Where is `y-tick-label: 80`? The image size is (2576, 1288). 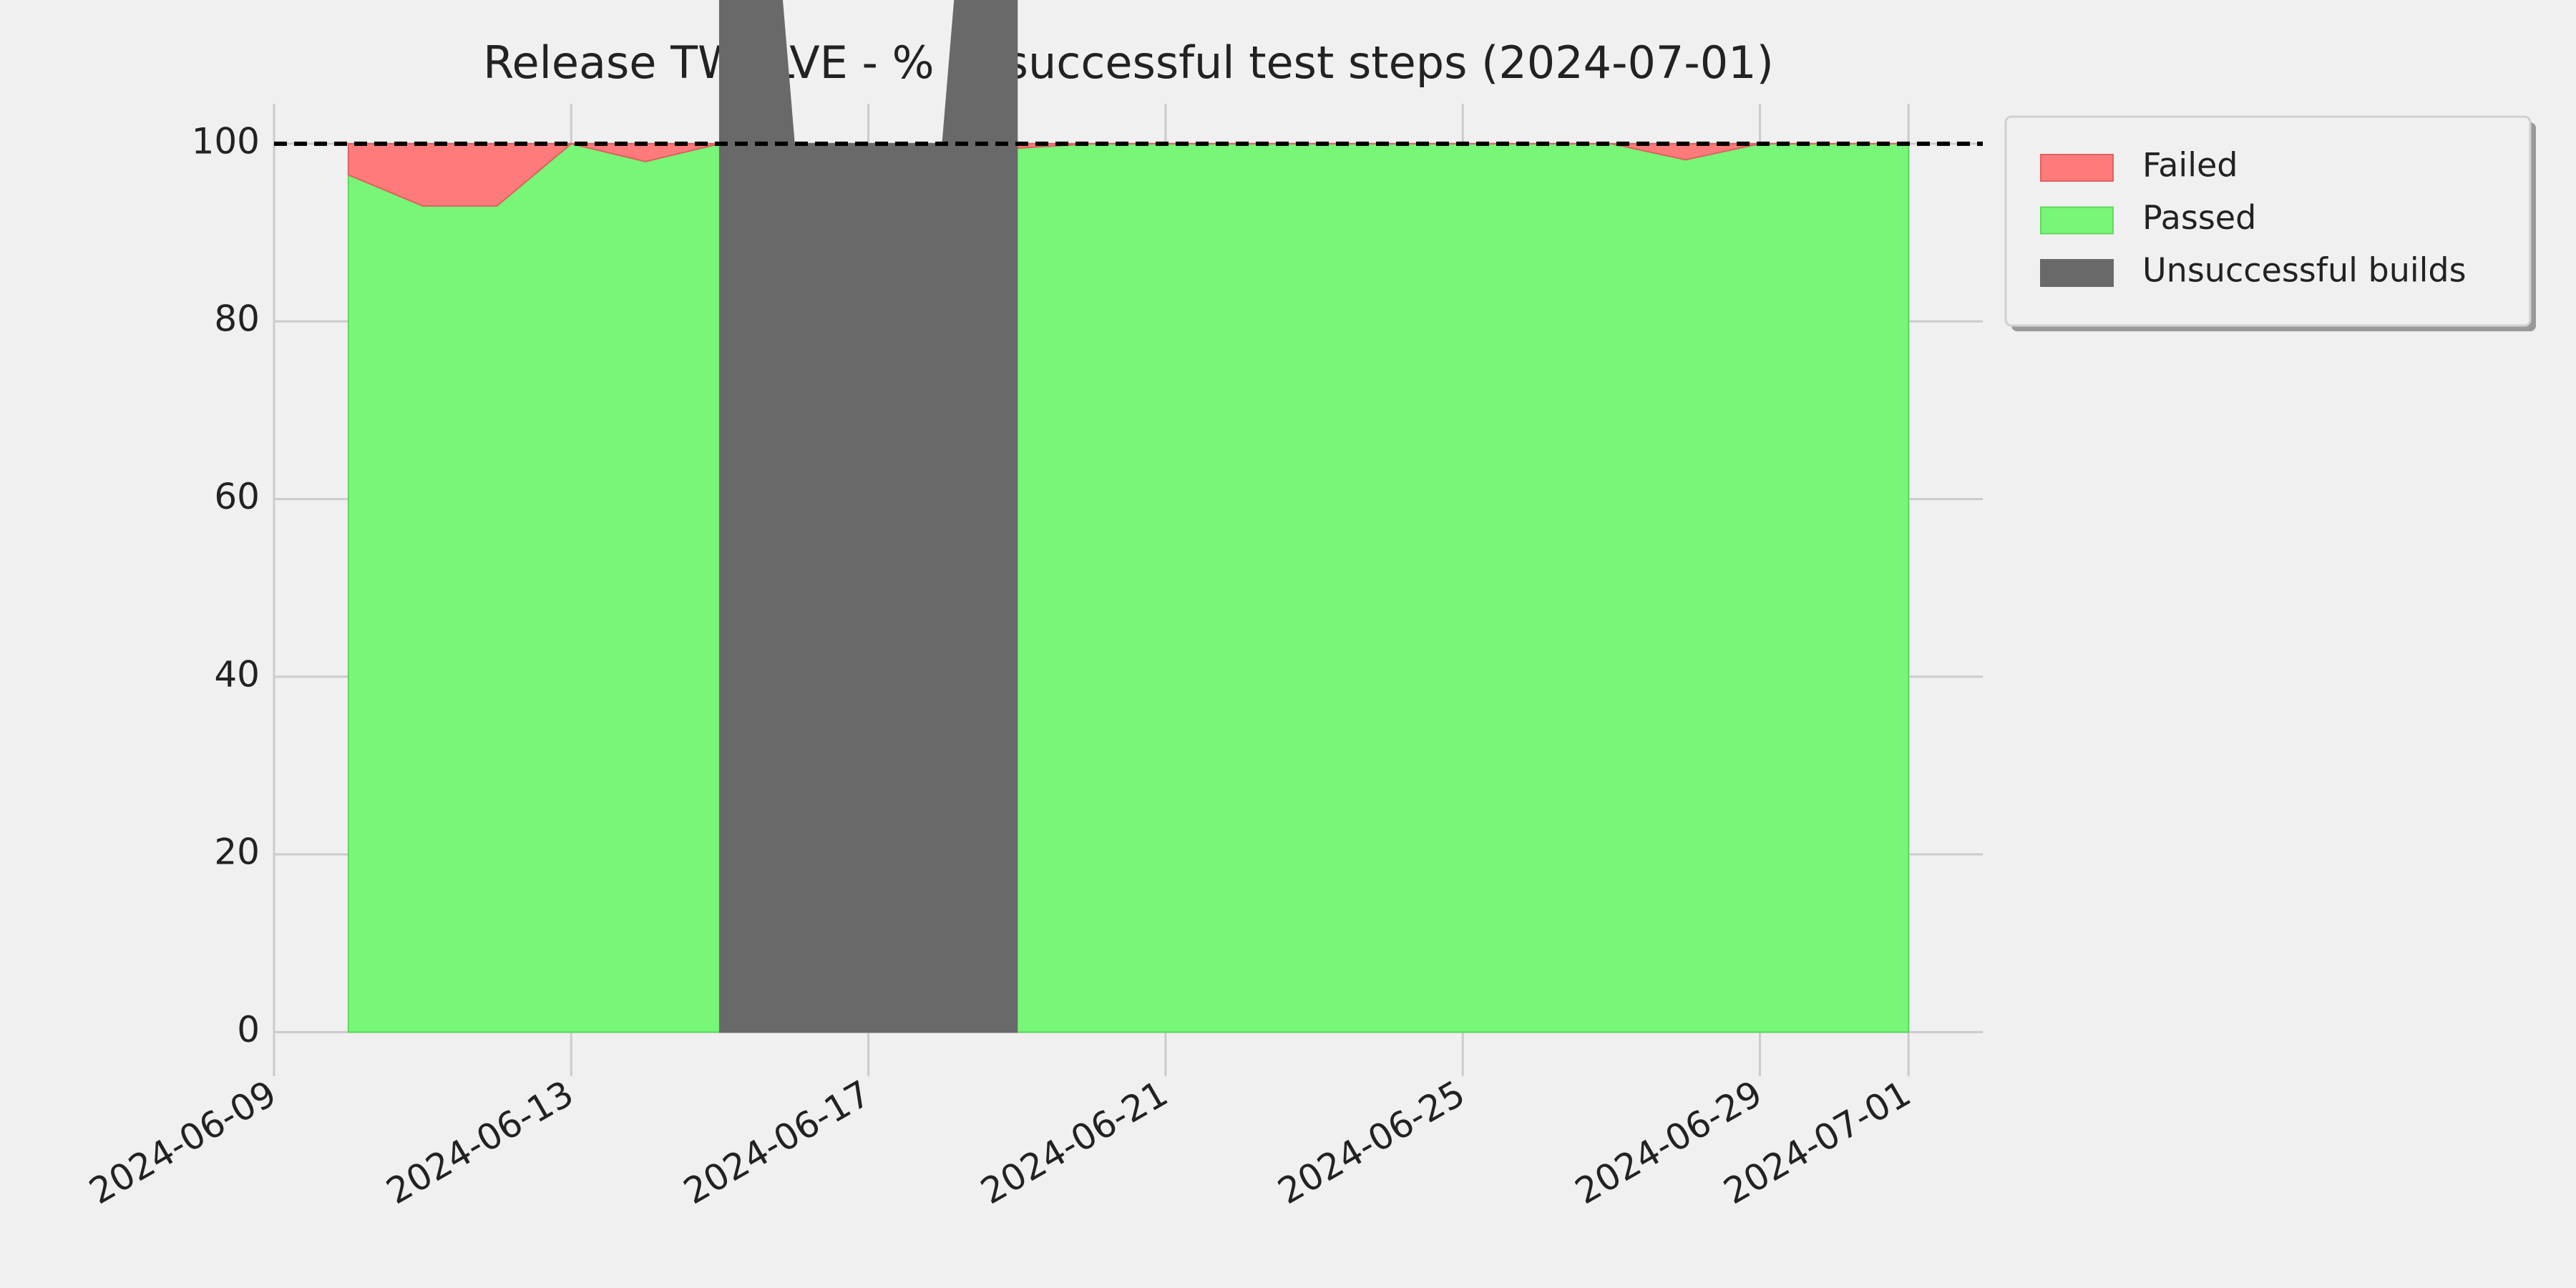
y-tick-label: 80 is located at coordinates (237, 319).